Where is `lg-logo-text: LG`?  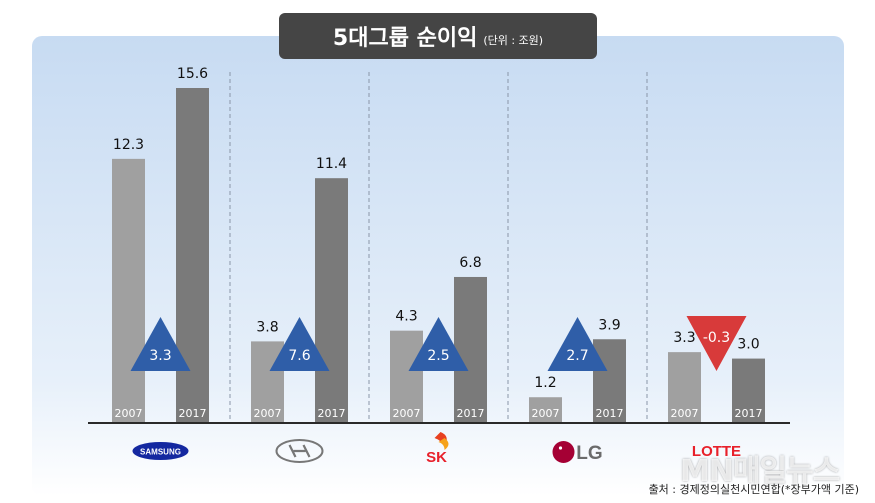
lg-logo-text: LG is located at coordinates (589, 453).